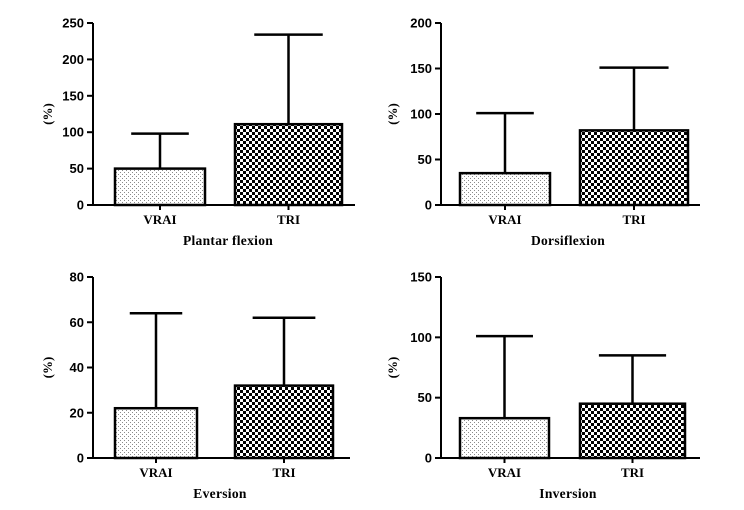 The height and width of the screenshot is (510, 744). Describe the element at coordinates (77, 367) in the screenshot. I see `y-tick-label: 40` at that location.